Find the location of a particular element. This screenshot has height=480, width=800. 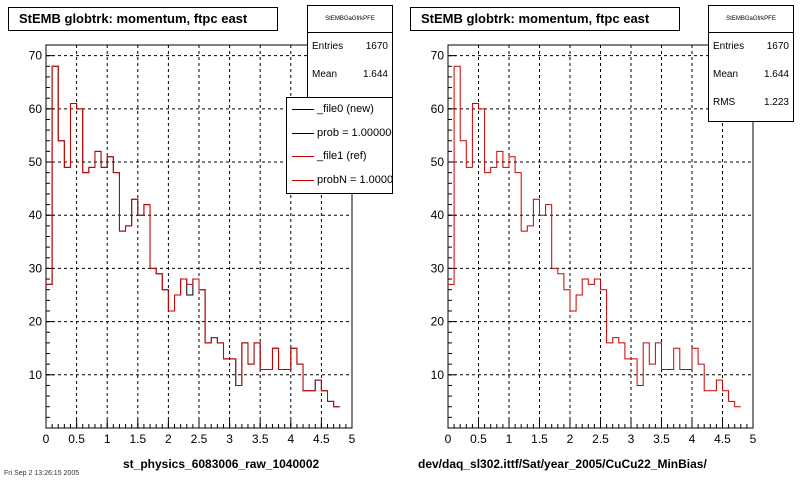

legend-entry-probn: probN = 1.000000 is located at coordinates (339, 181).